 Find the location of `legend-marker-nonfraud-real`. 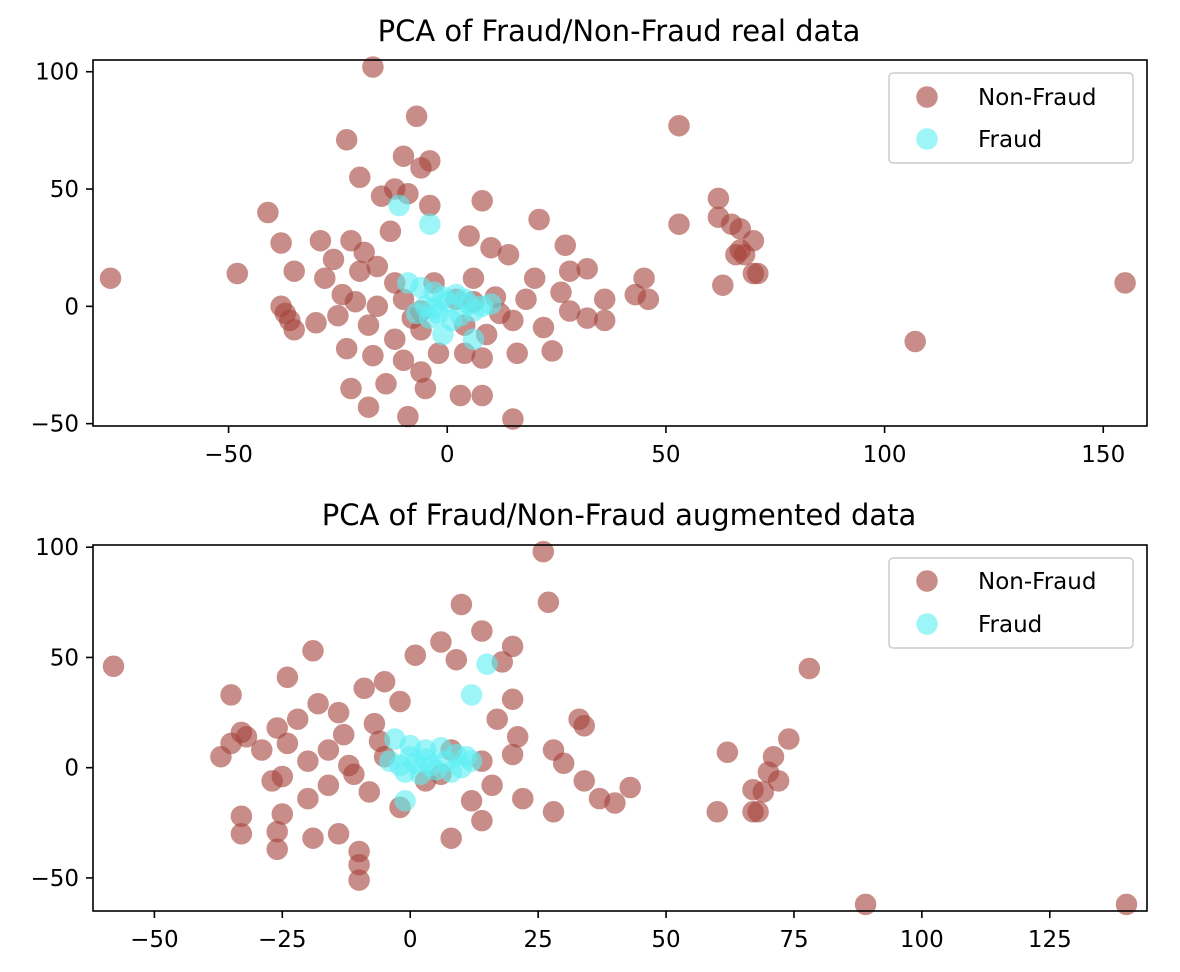

legend-marker-nonfraud-real is located at coordinates (927, 97).